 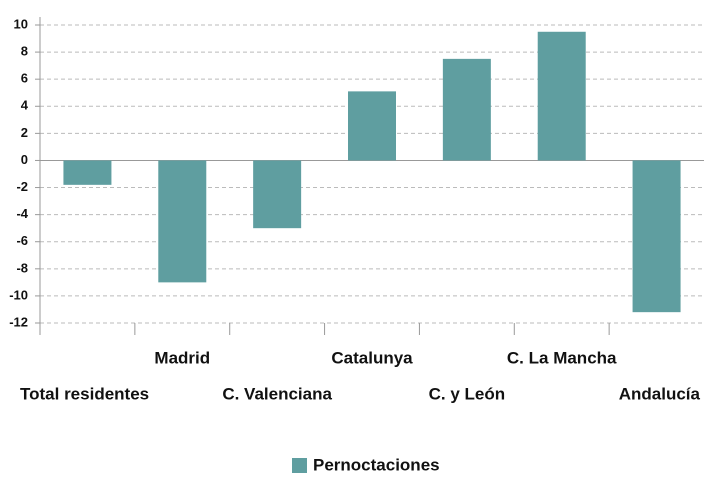 What do you see at coordinates (22, 267) in the screenshot?
I see `y-tick-label: -8` at bounding box center [22, 267].